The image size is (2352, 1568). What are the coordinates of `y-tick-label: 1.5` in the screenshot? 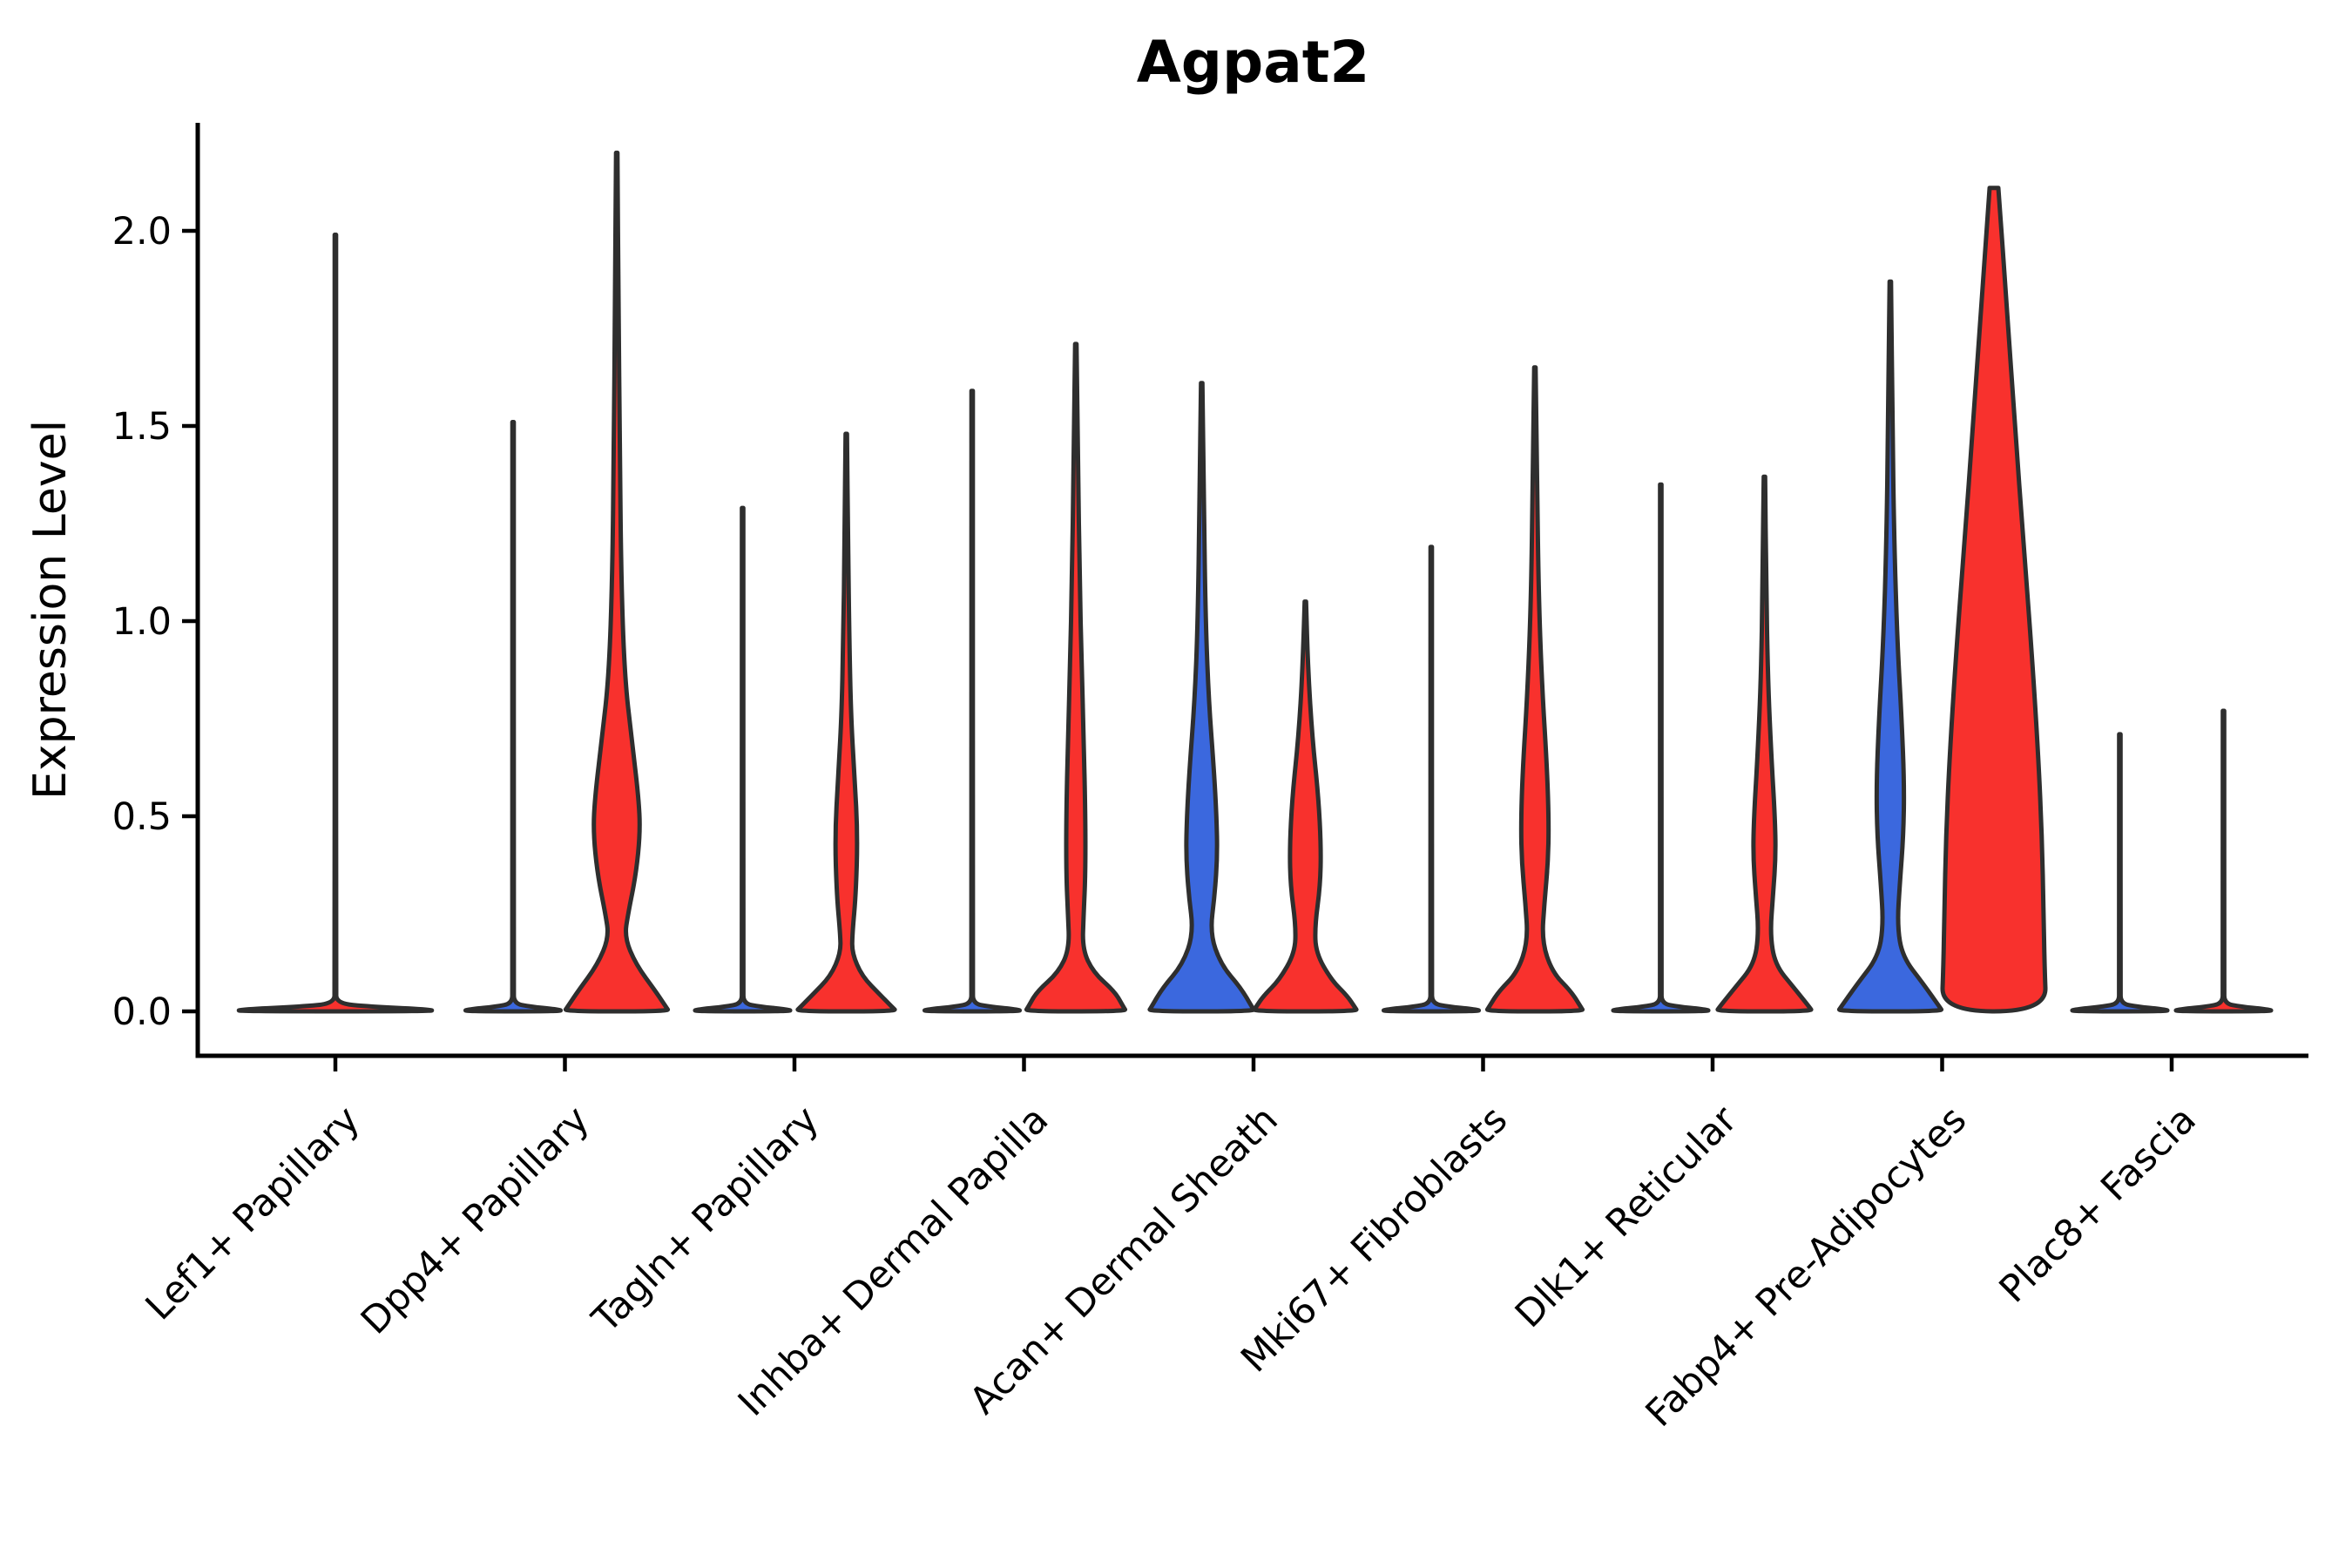 It's located at (142, 427).